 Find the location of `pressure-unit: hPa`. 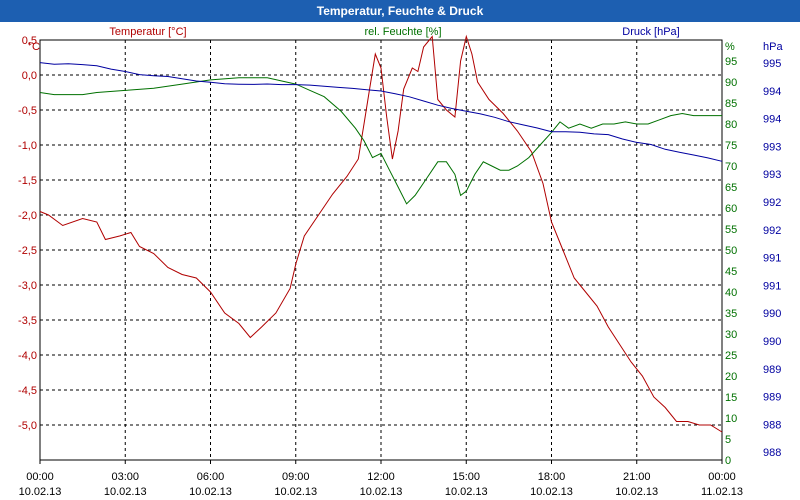

pressure-unit: hPa is located at coordinates (773, 47).